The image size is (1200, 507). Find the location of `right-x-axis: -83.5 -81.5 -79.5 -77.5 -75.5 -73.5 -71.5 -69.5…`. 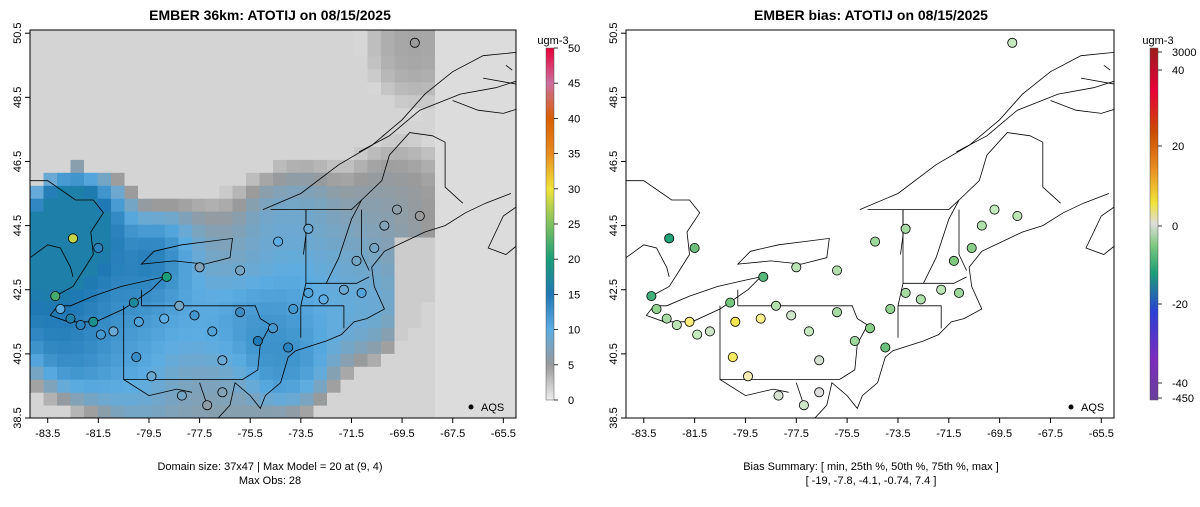

right-x-axis: -83.5 -81.5 -79.5 -77.5 -75.5 -73.5 -71.5 -69.5… is located at coordinates (872, 429).